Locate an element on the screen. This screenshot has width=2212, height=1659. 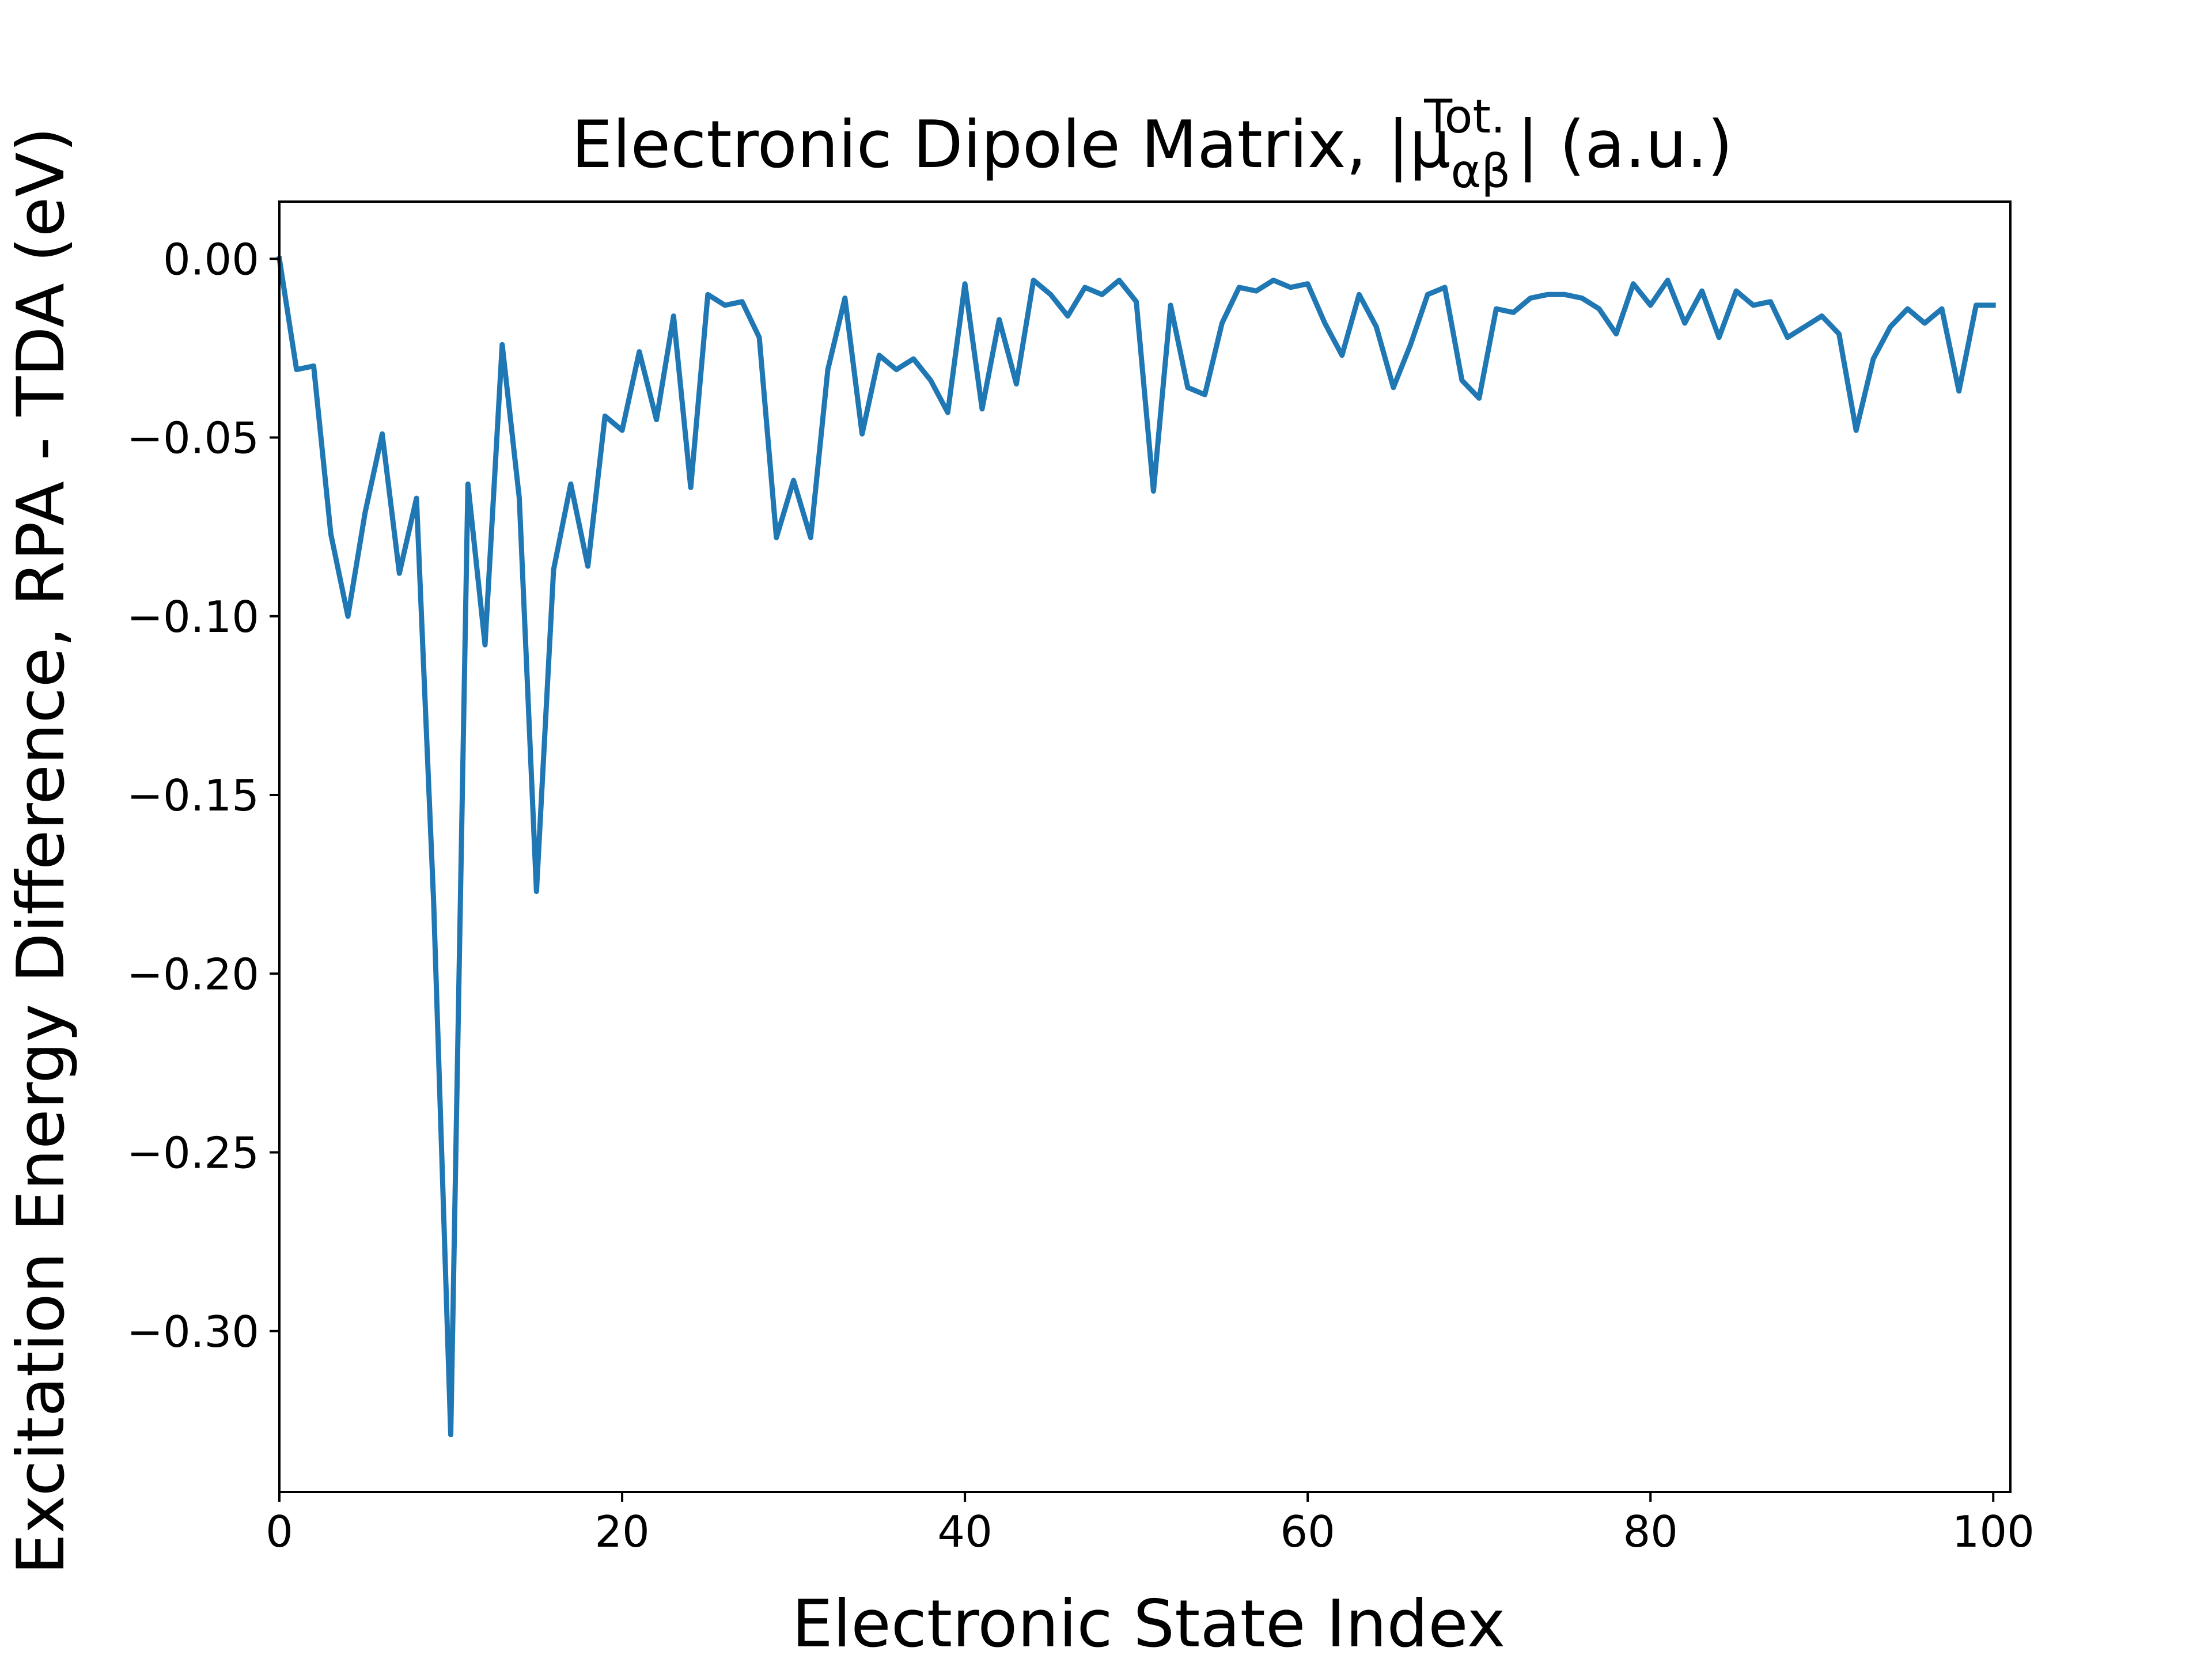
chart-title-superscript: Tot. is located at coordinates (1464, 116).